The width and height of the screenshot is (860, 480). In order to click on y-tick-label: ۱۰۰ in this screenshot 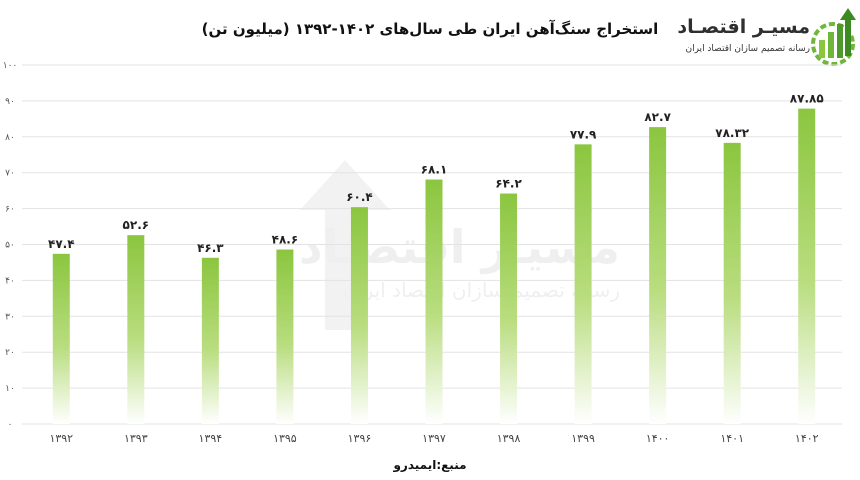, I will do `click(10, 66)`.